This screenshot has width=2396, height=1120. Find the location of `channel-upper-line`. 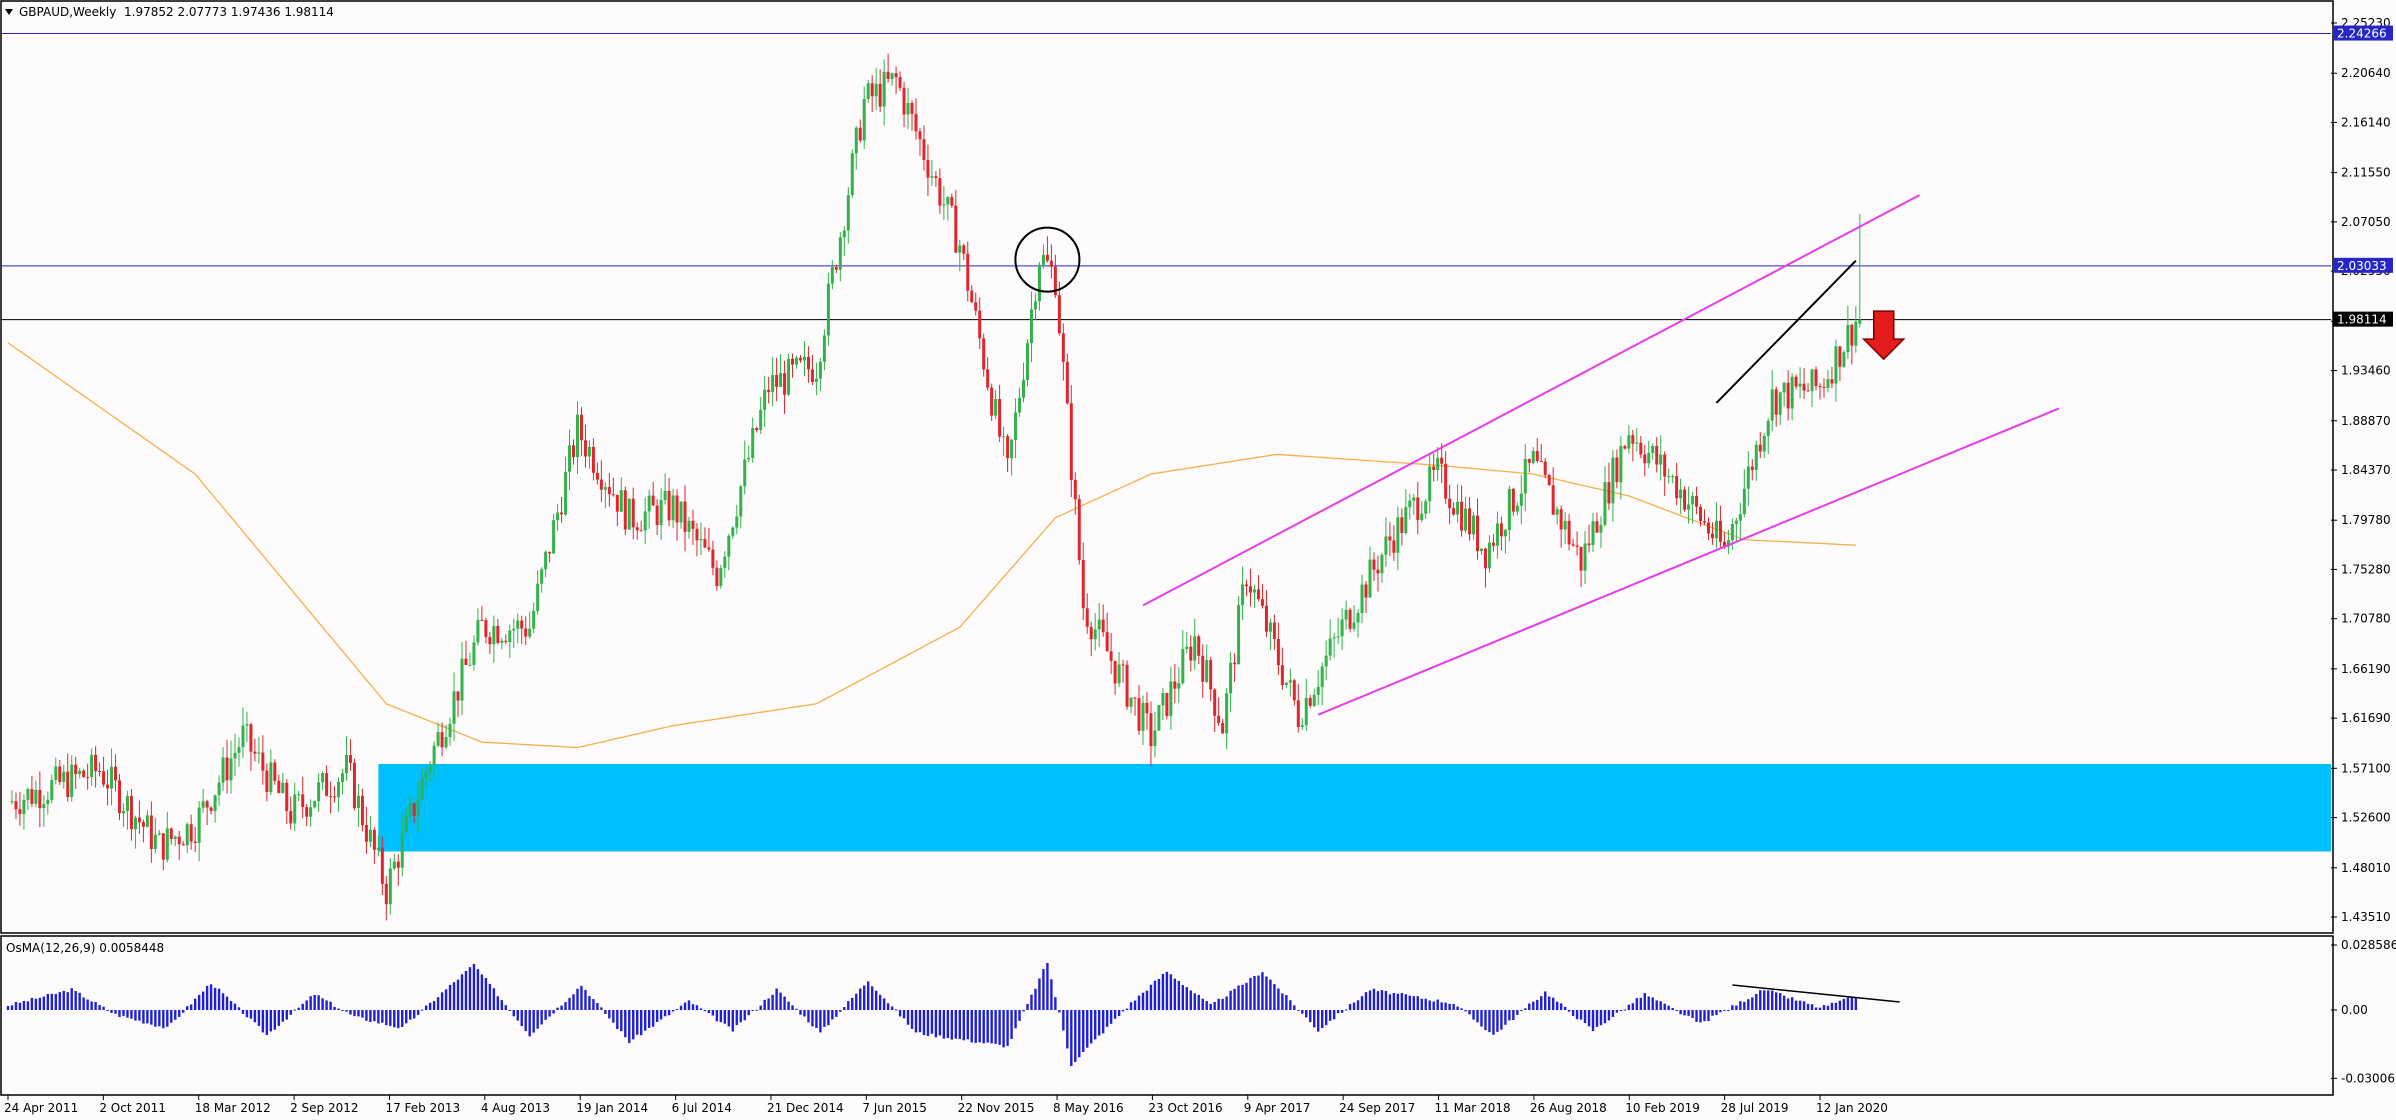

channel-upper-line is located at coordinates (1531, 400).